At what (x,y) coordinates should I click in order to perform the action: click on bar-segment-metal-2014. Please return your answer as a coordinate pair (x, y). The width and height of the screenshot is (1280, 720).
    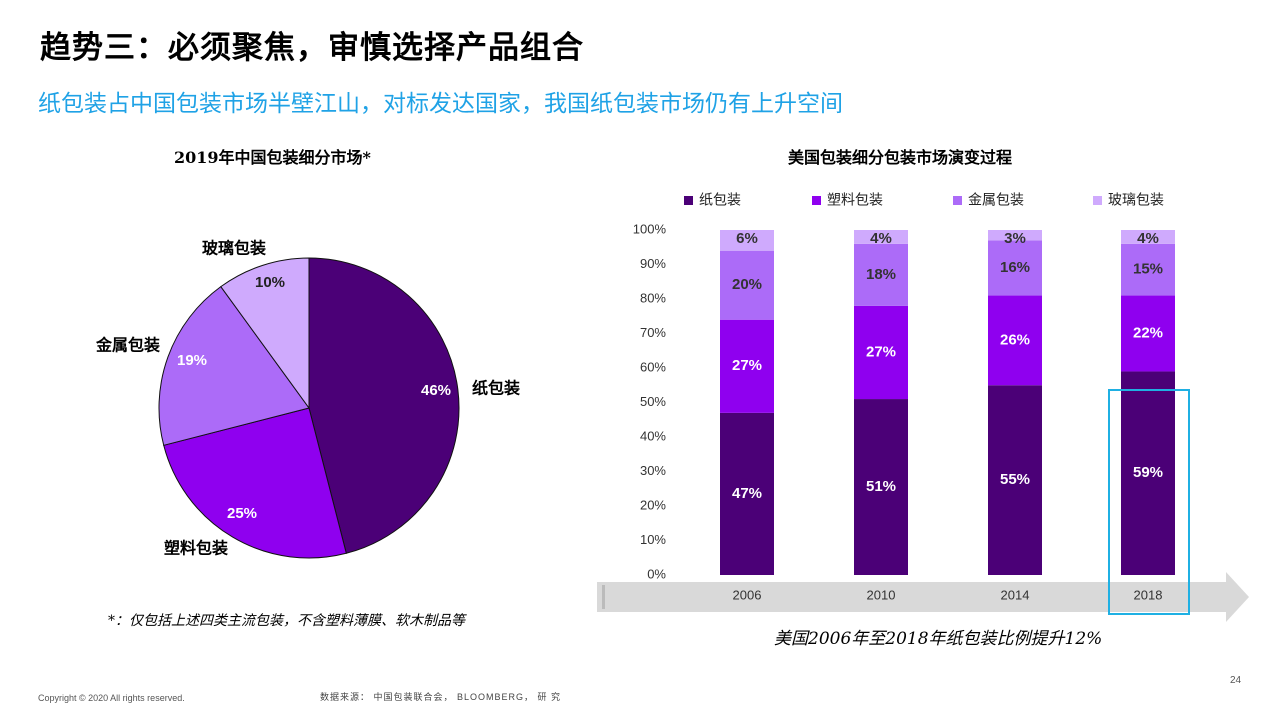
    Looking at the image, I should click on (1015, 268).